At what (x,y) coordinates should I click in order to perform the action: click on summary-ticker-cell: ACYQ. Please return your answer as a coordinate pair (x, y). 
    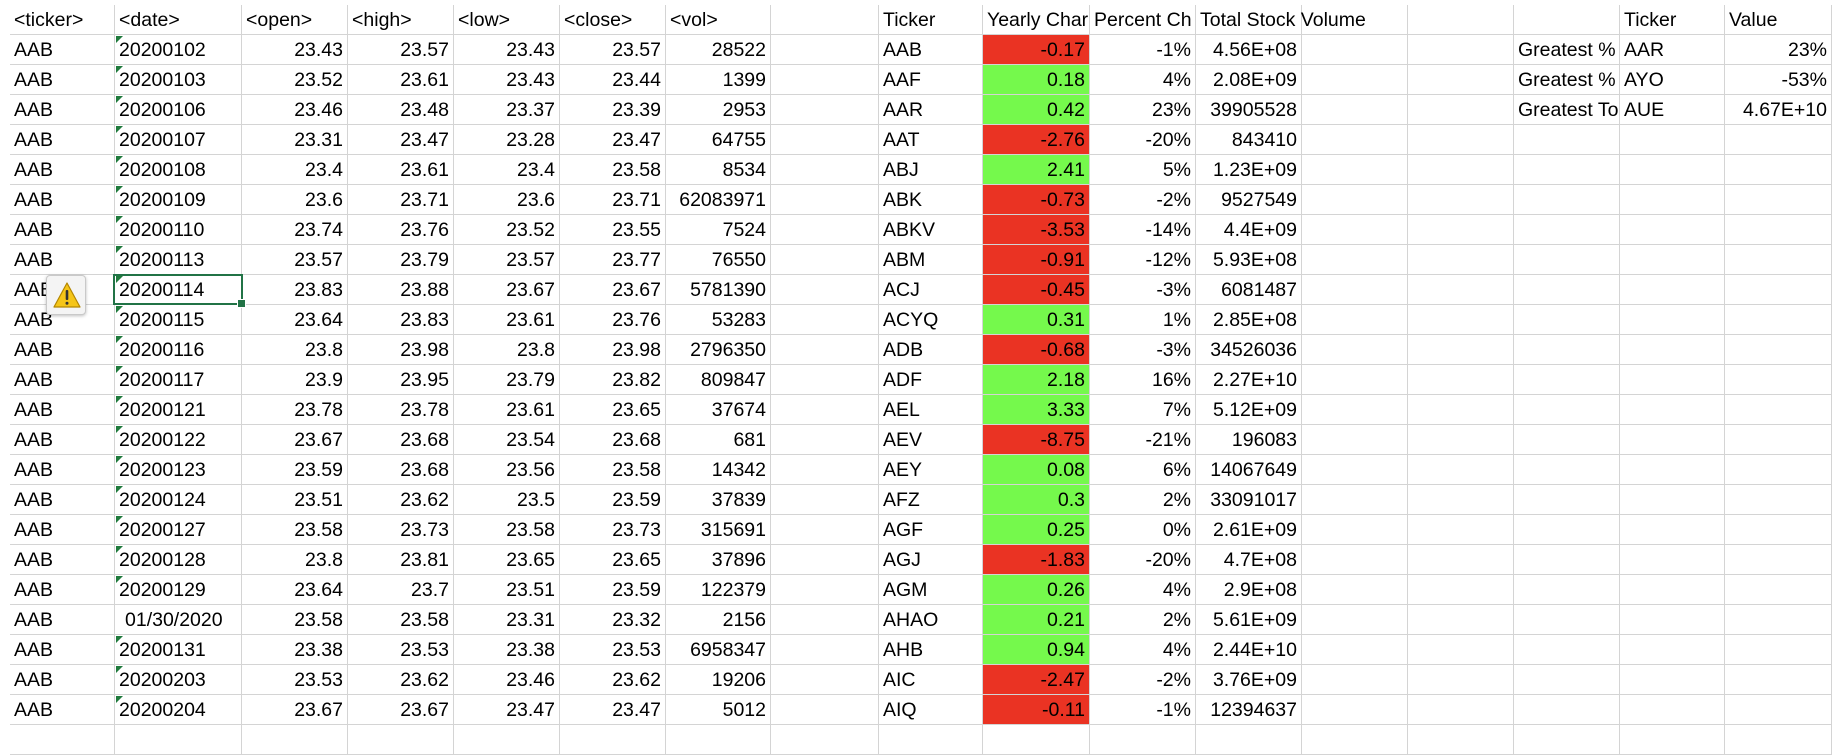
    Looking at the image, I should click on (931, 320).